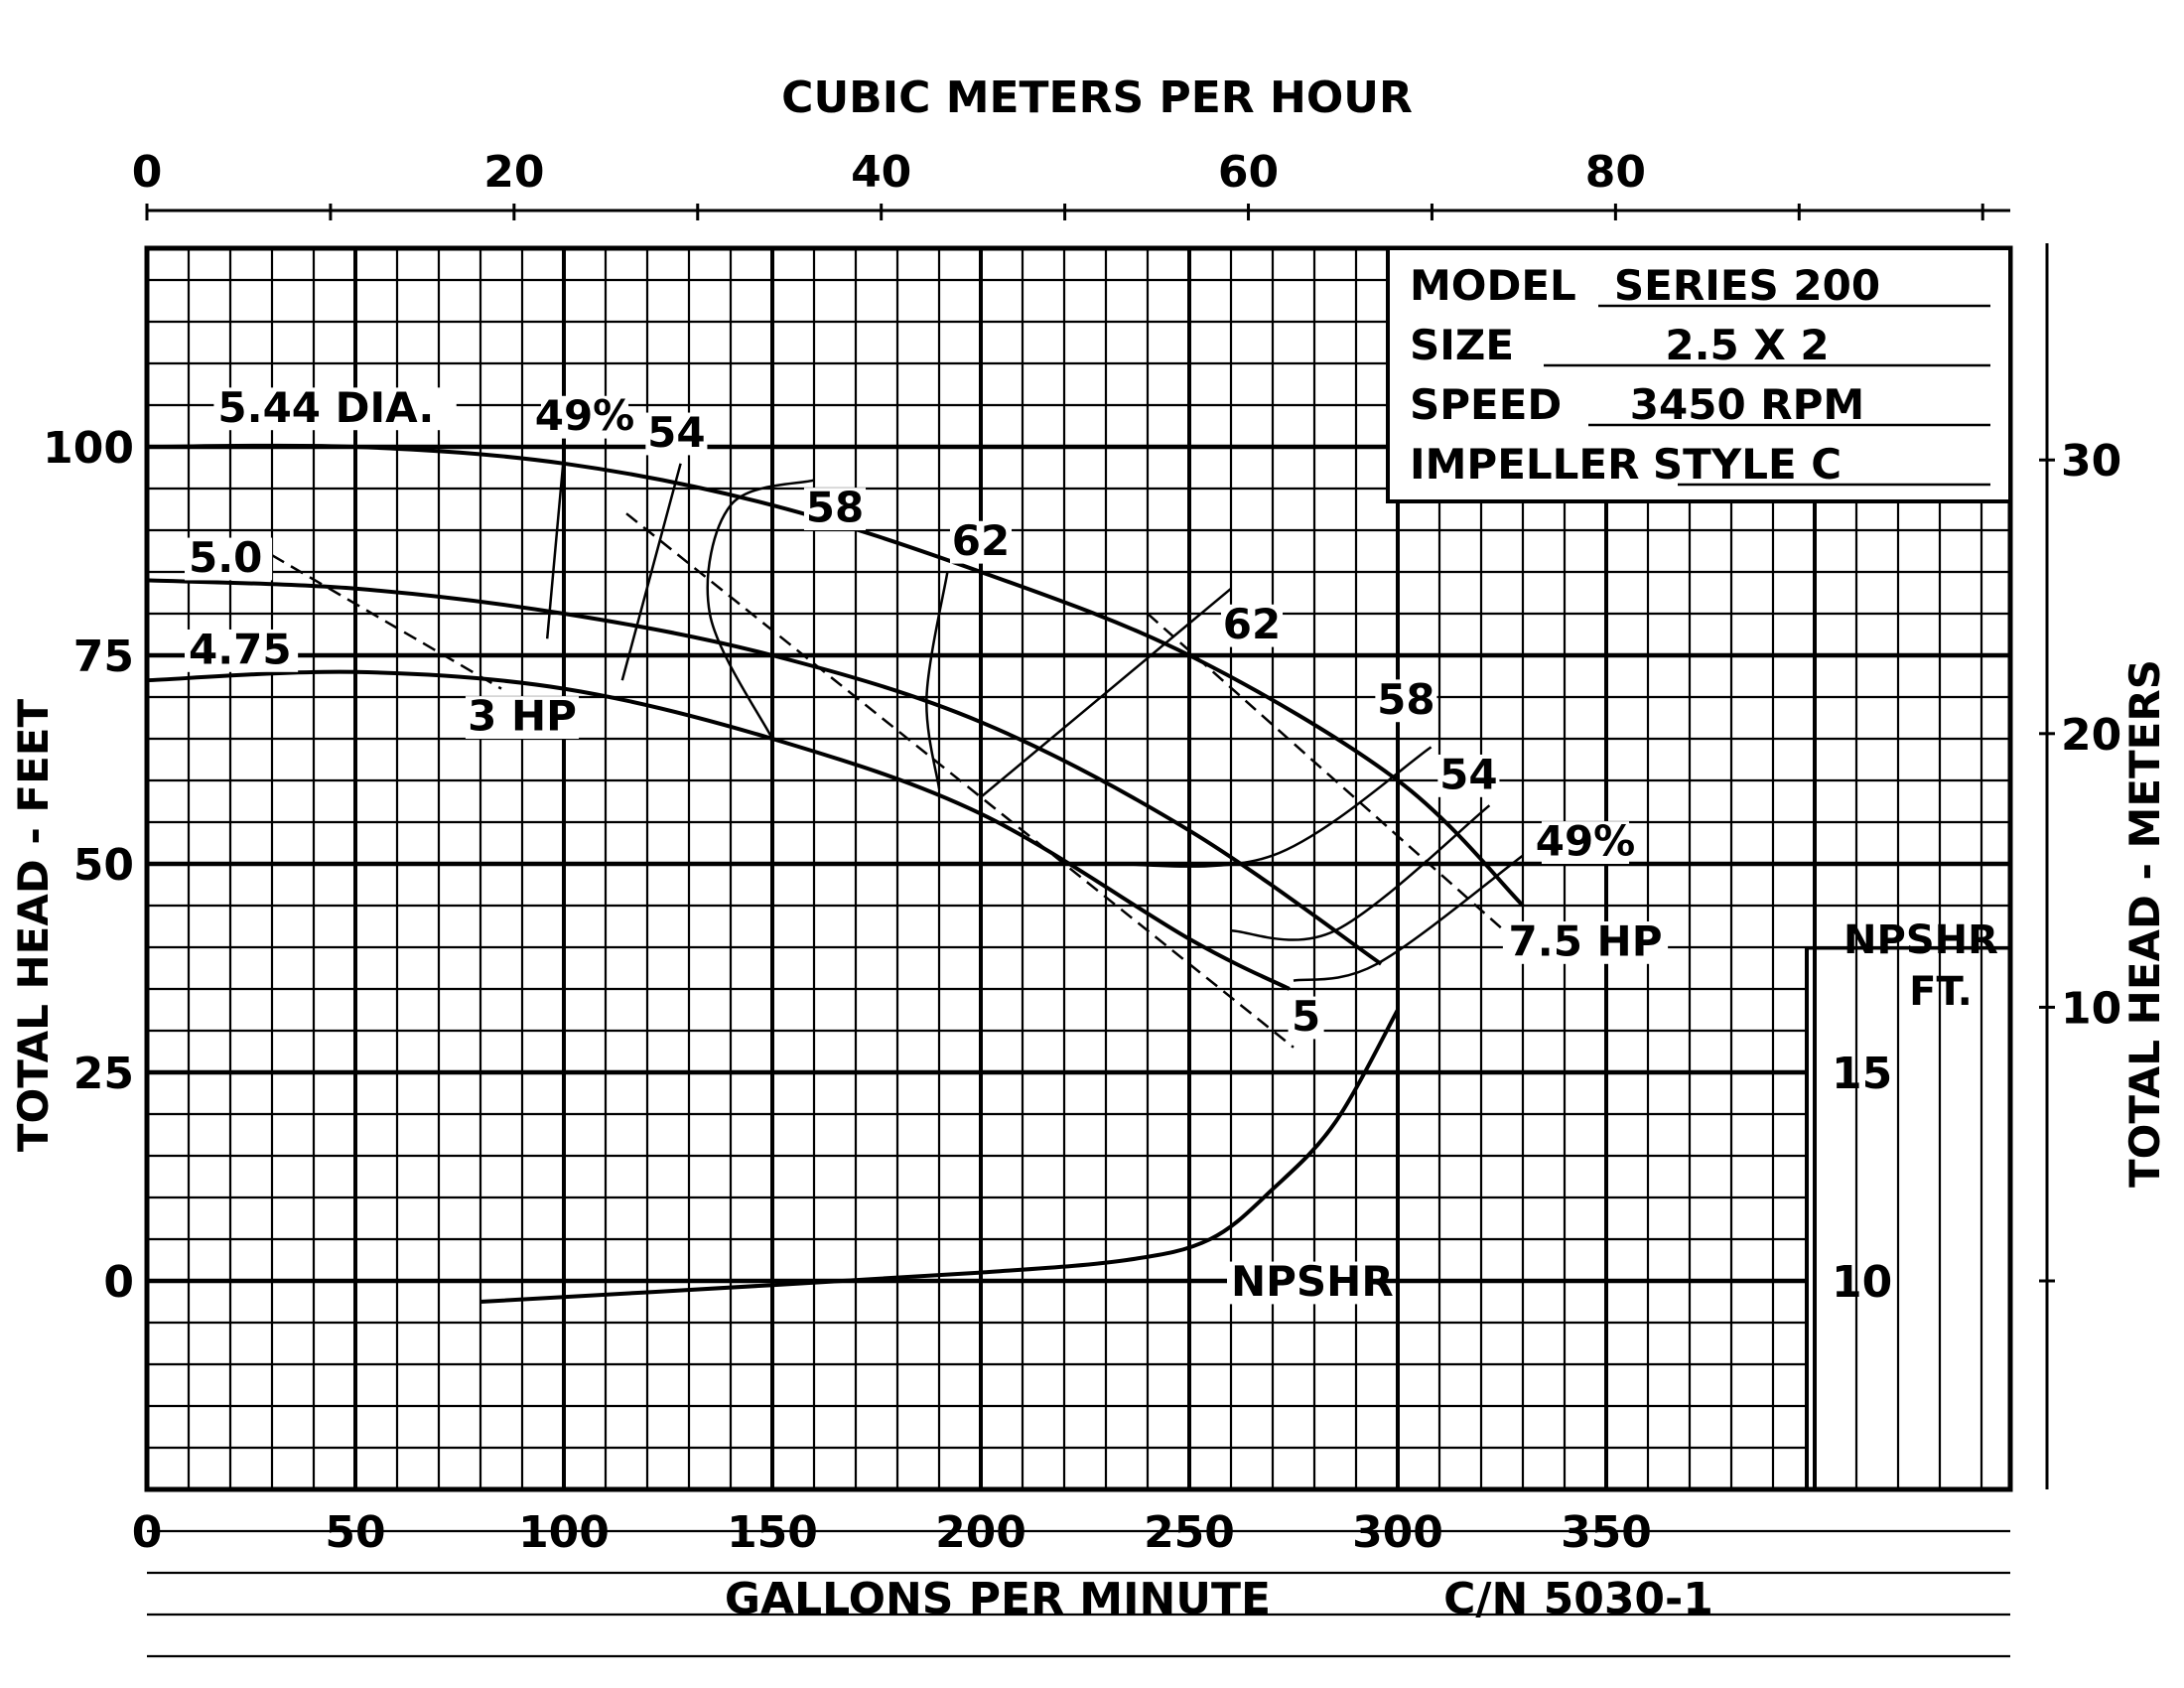 This screenshot has height=1688, width=2184. Describe the element at coordinates (998, 1599) in the screenshot. I see `x-axis-title: GALLONS PER MINUTE` at that location.